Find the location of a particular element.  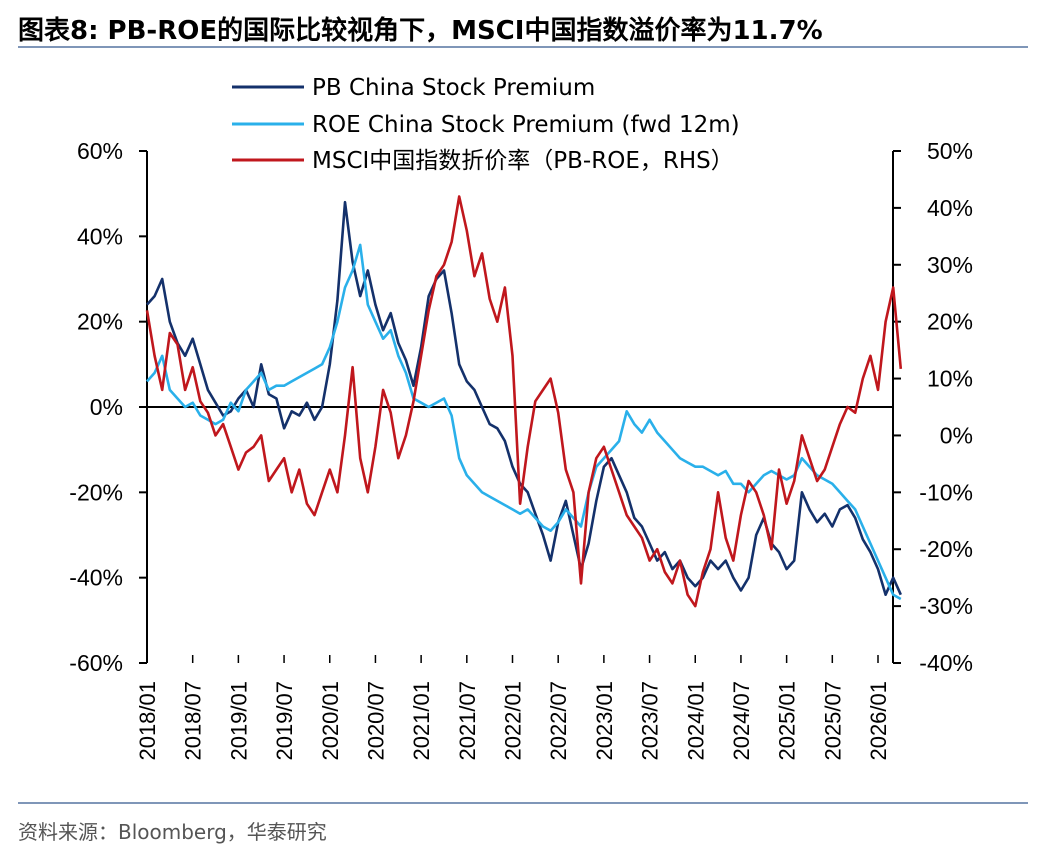

legend-label-1: PB China Stock Premium is located at coordinates (453, 88).